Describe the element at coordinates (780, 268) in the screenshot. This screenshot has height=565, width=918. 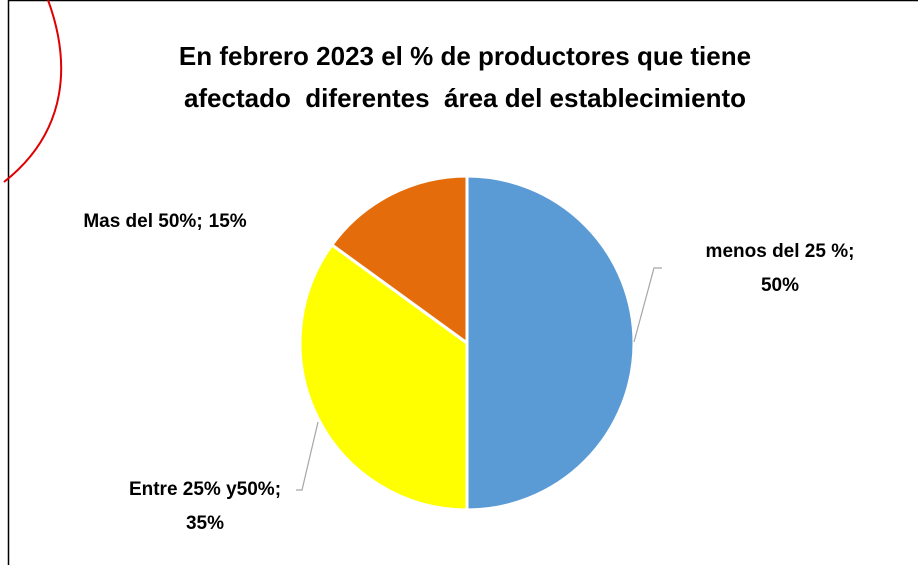
I see `data-label: menos del 25 %; 50%` at that location.